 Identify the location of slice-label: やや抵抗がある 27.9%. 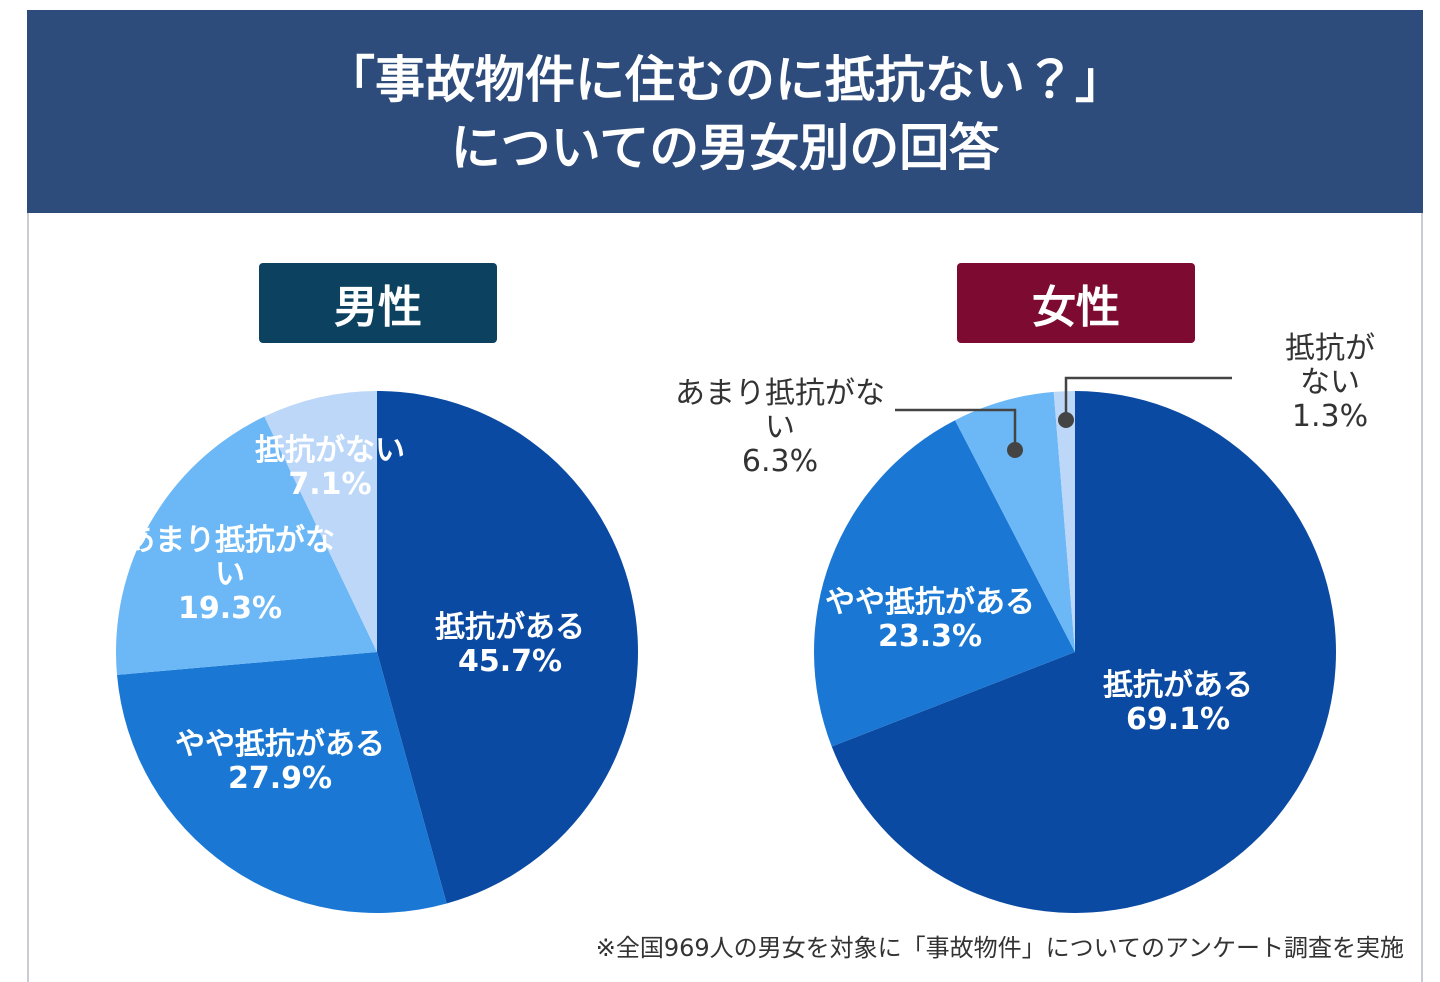
(280, 762).